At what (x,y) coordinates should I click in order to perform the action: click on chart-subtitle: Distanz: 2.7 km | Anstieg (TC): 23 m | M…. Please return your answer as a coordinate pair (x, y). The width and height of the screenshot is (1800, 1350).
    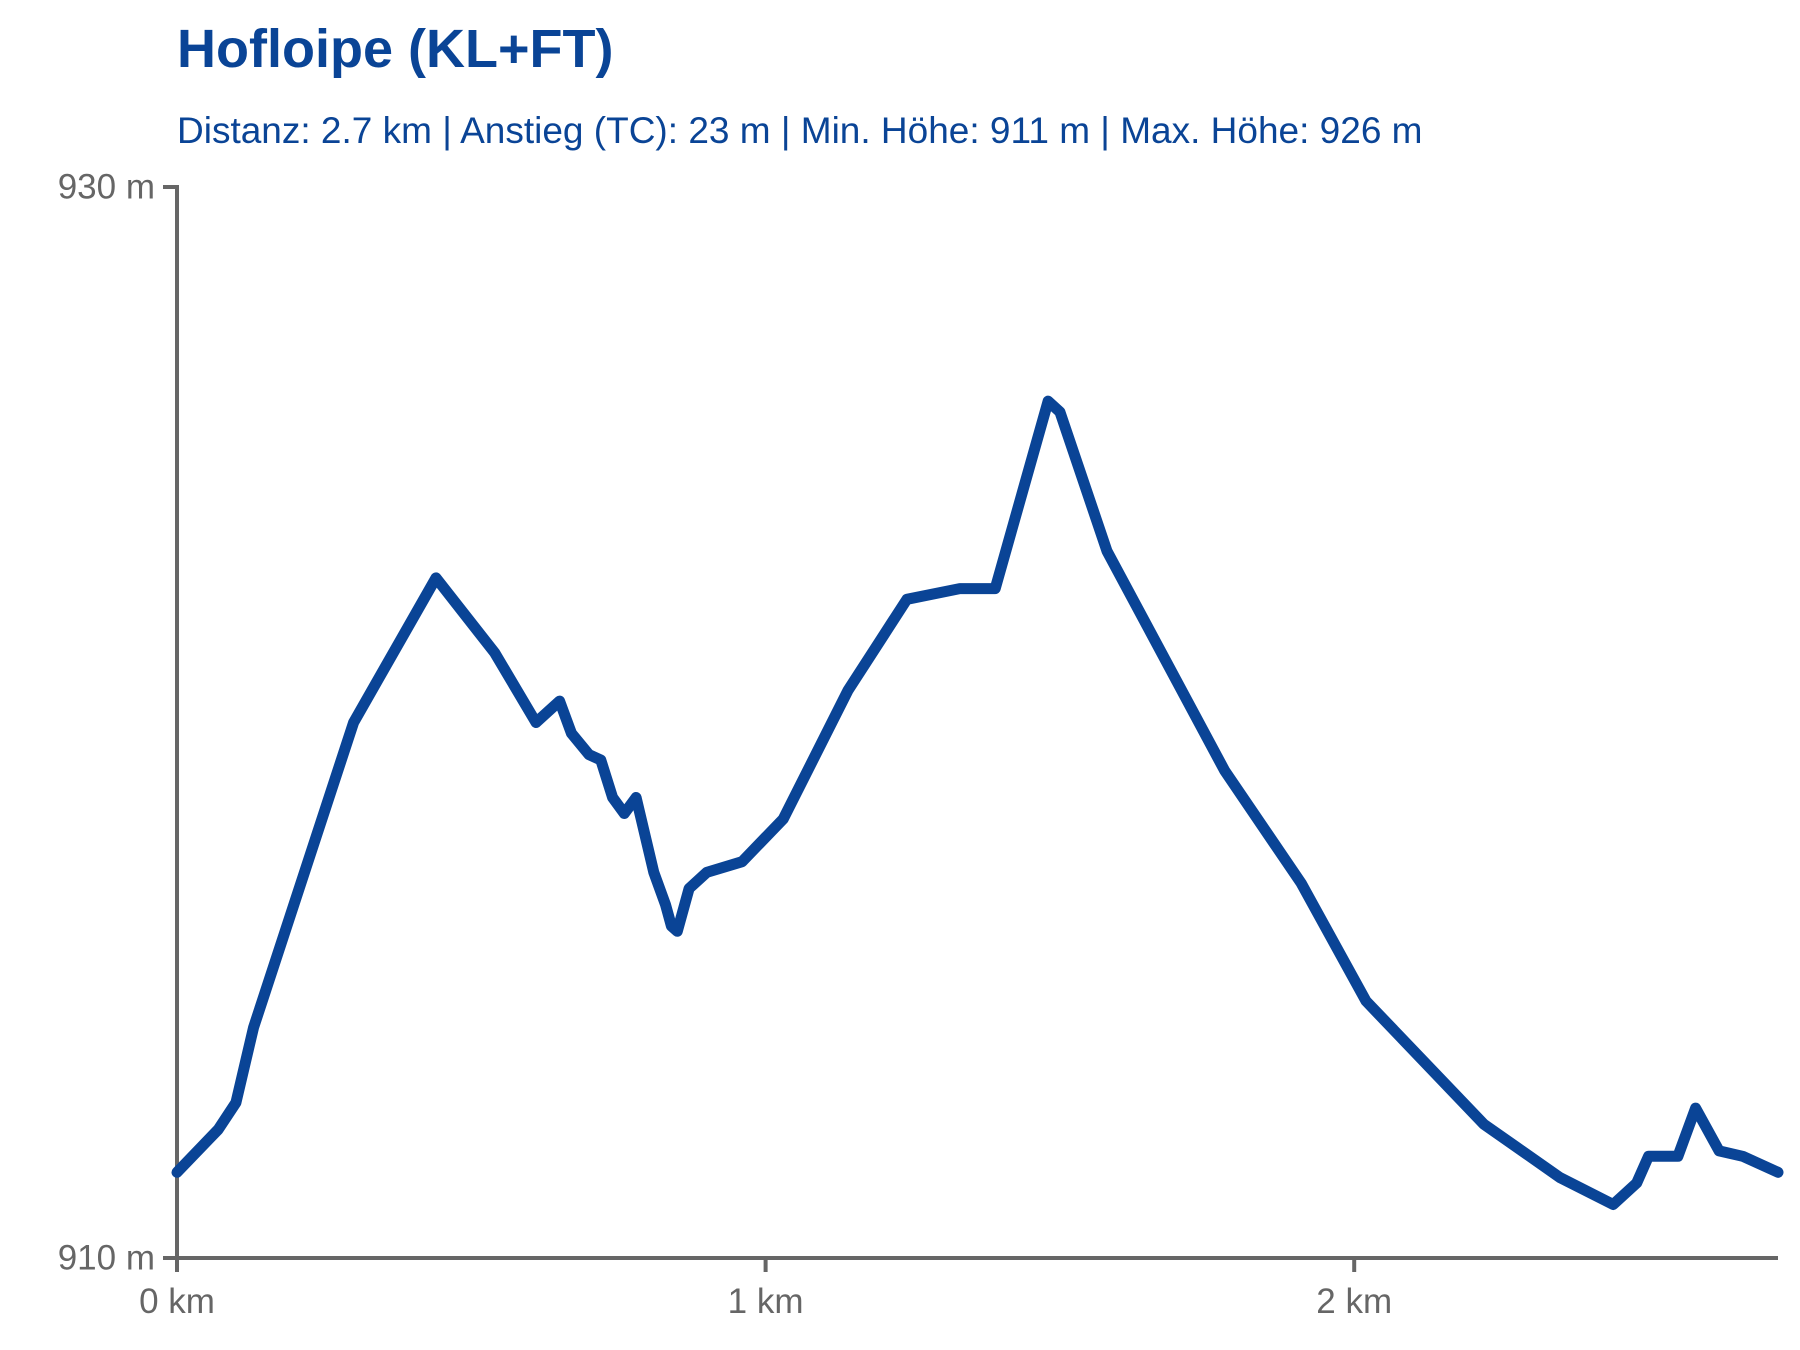
    Looking at the image, I should click on (800, 130).